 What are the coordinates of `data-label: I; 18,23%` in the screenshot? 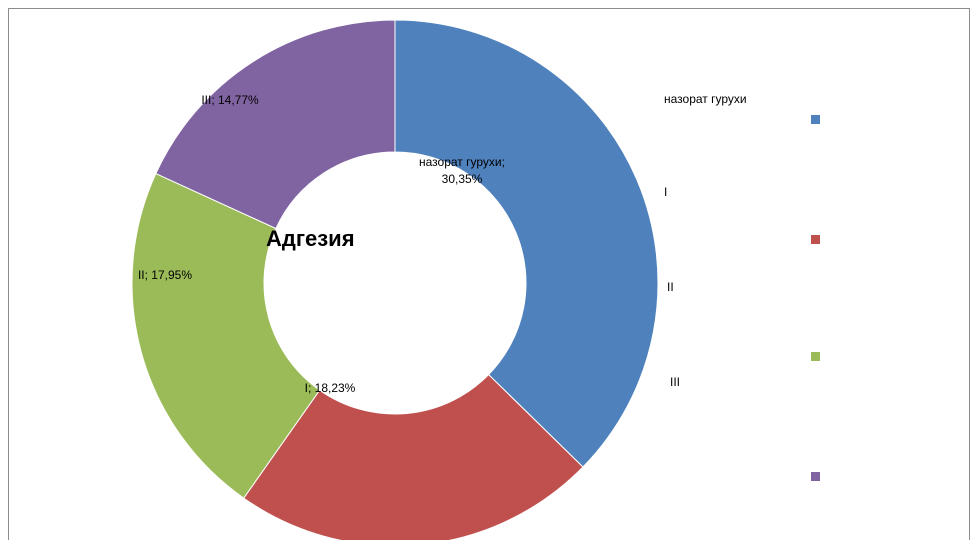 It's located at (330, 388).